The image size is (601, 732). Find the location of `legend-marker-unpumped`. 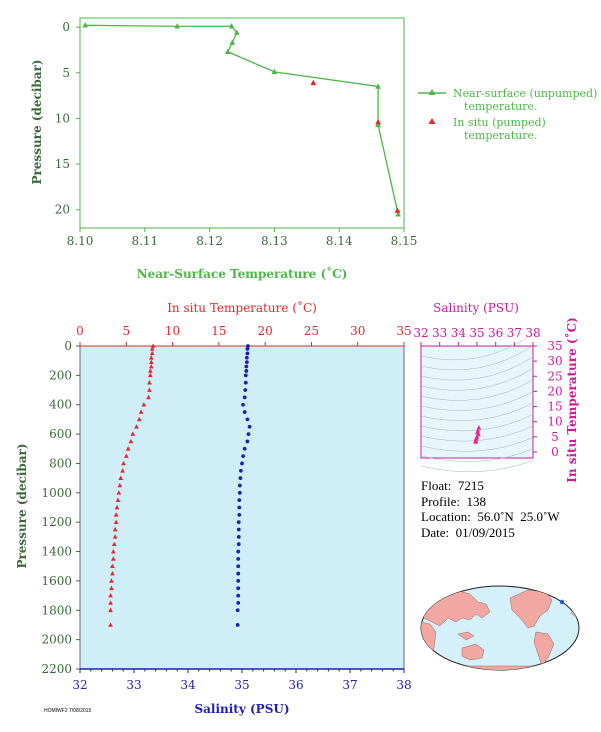

legend-marker-unpumped is located at coordinates (432, 92).